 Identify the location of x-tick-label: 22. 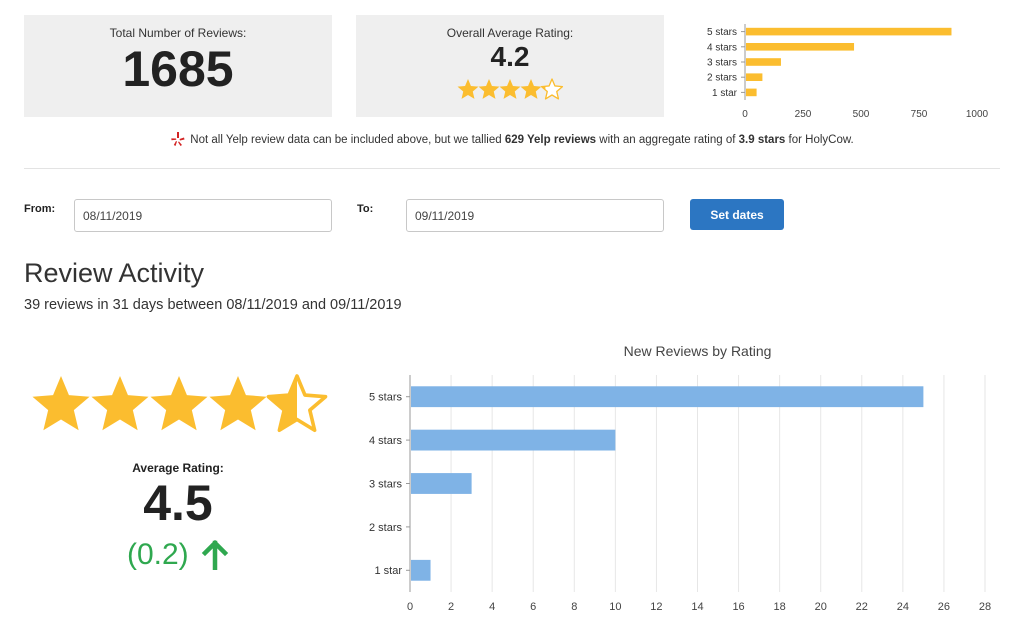
(862, 607).